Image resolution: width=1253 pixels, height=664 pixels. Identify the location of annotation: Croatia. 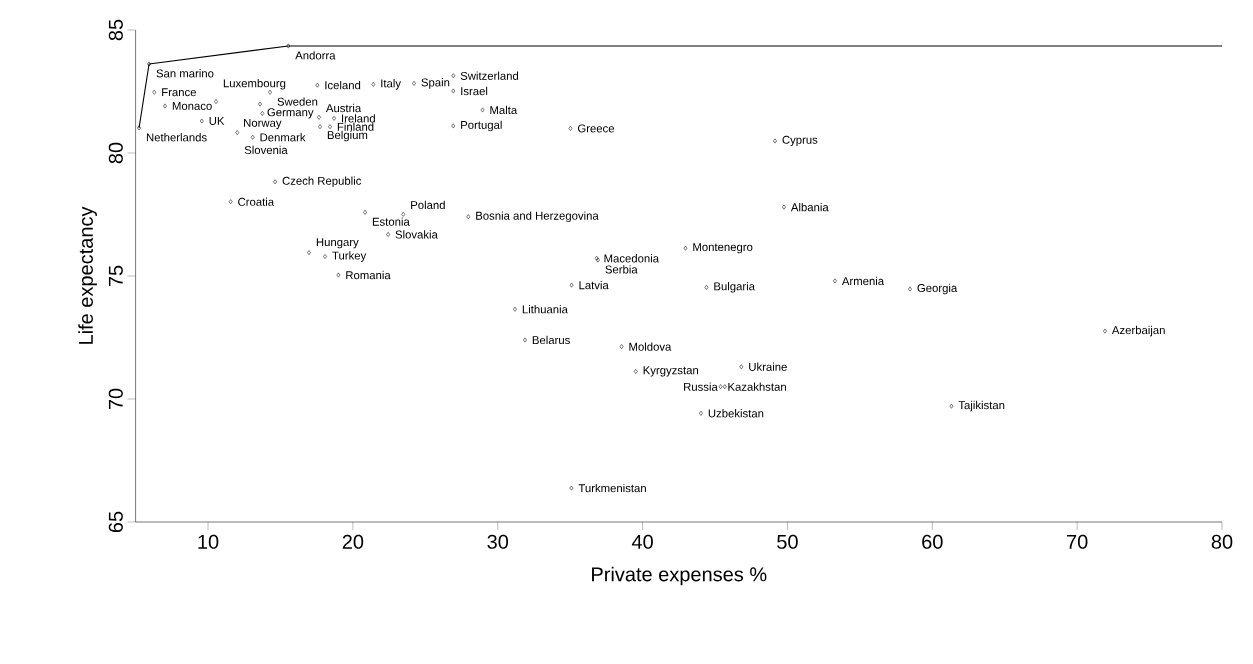
(256, 201).